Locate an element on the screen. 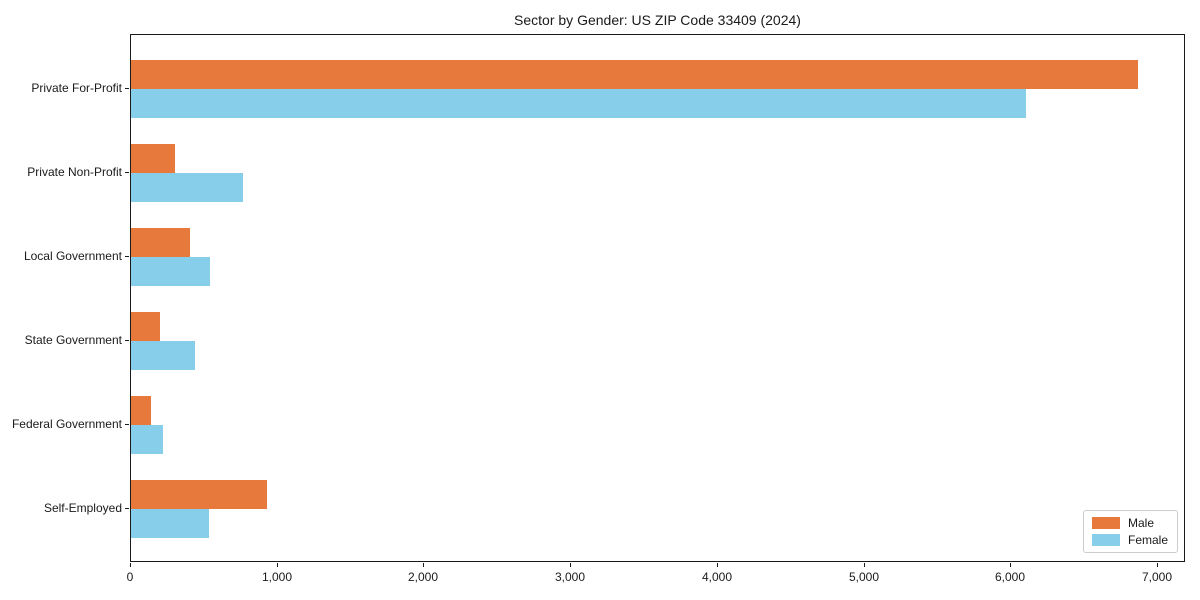  y-axis-label-state-government: State Government is located at coordinates (73, 340).